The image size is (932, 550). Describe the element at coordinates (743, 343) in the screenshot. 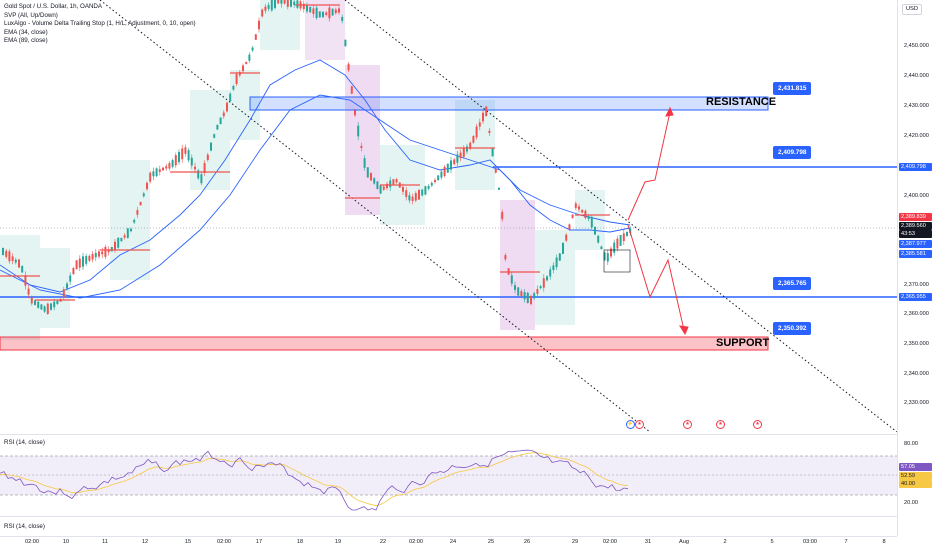

I see `support-label: SUPPORT` at that location.